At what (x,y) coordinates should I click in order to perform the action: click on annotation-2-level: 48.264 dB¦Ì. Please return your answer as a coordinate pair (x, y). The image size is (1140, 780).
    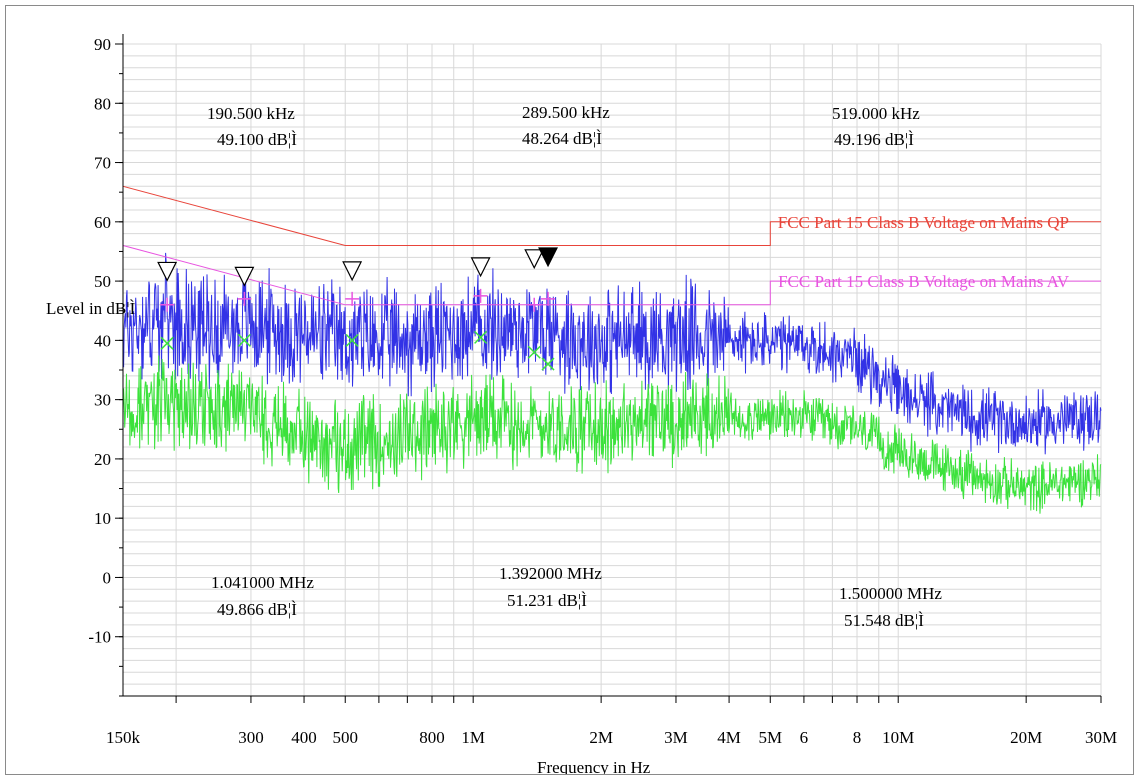
    Looking at the image, I should click on (562, 138).